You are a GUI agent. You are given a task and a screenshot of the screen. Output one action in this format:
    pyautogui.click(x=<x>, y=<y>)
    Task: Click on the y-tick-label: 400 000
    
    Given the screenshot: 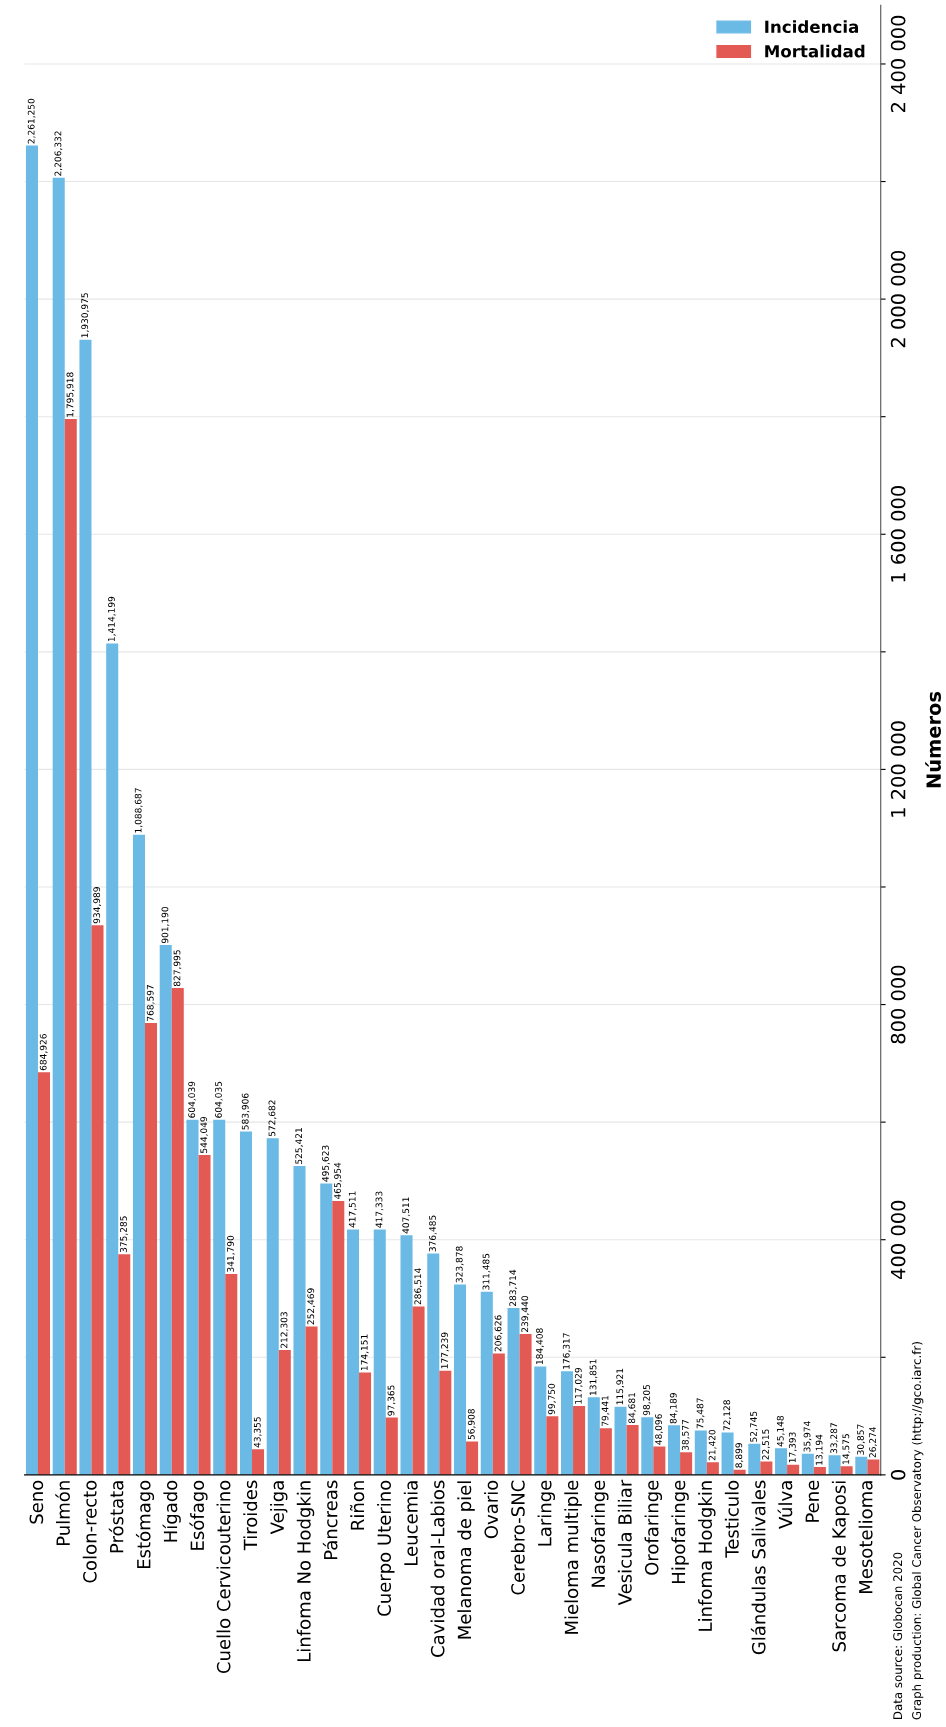 What is the action you would take?
    pyautogui.click(x=898, y=1239)
    